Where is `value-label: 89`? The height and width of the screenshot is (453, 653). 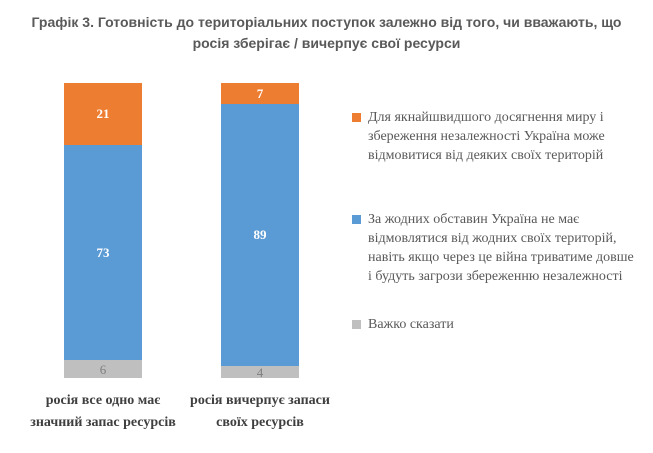 value-label: 89 is located at coordinates (260, 235).